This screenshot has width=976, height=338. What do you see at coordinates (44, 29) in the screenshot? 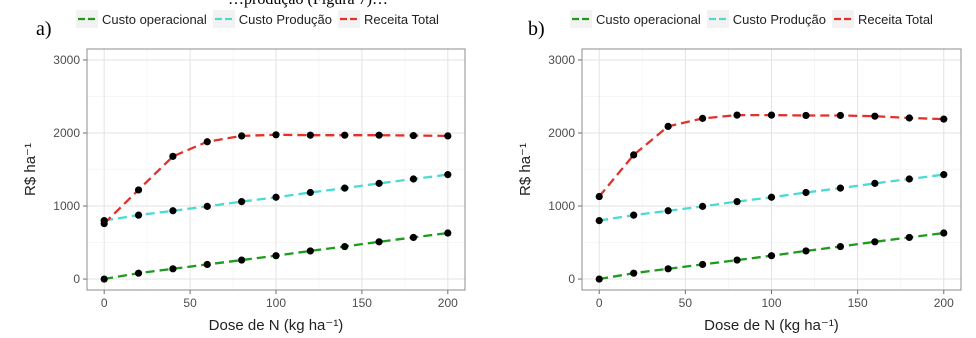
I see `panel-label-a: a)` at bounding box center [44, 29].